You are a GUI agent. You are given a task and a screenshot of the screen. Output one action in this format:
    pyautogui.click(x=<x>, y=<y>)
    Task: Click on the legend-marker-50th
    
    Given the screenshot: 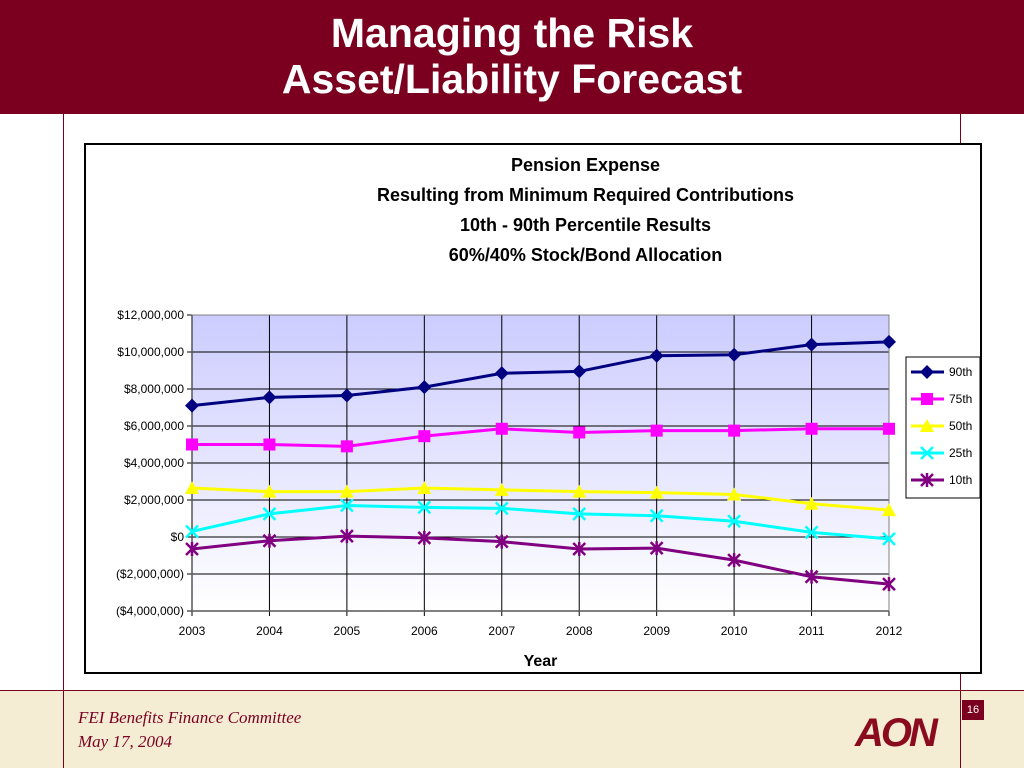 What is the action you would take?
    pyautogui.click(x=927, y=425)
    